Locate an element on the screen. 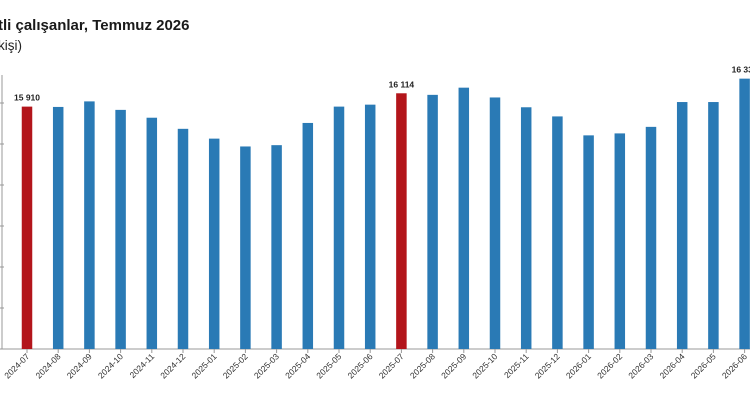 The width and height of the screenshot is (750, 414). x-tick-label-2024-12: 2024-12 is located at coordinates (172, 365).